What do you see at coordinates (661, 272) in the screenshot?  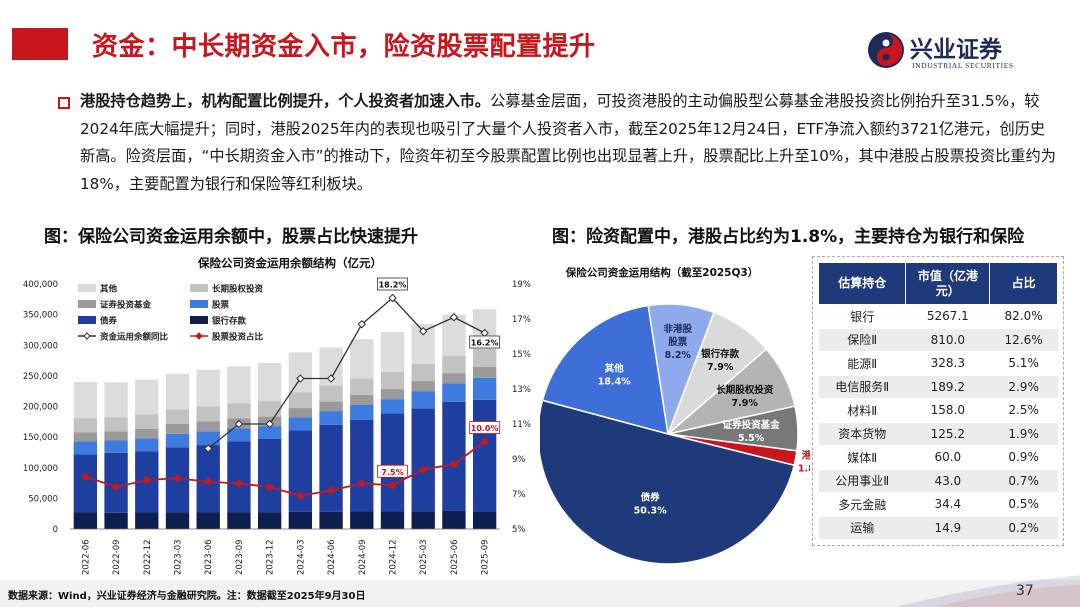 I see `pie-chart-title: 保险公司资金运用结构（截至2025Q3）` at bounding box center [661, 272].